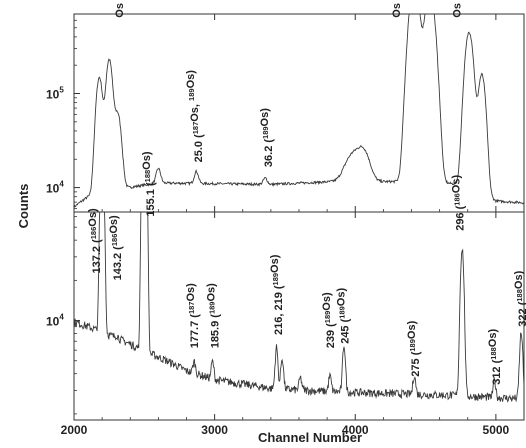  Describe the element at coordinates (355, 430) in the screenshot. I see `x-tick-label: 4000` at that location.